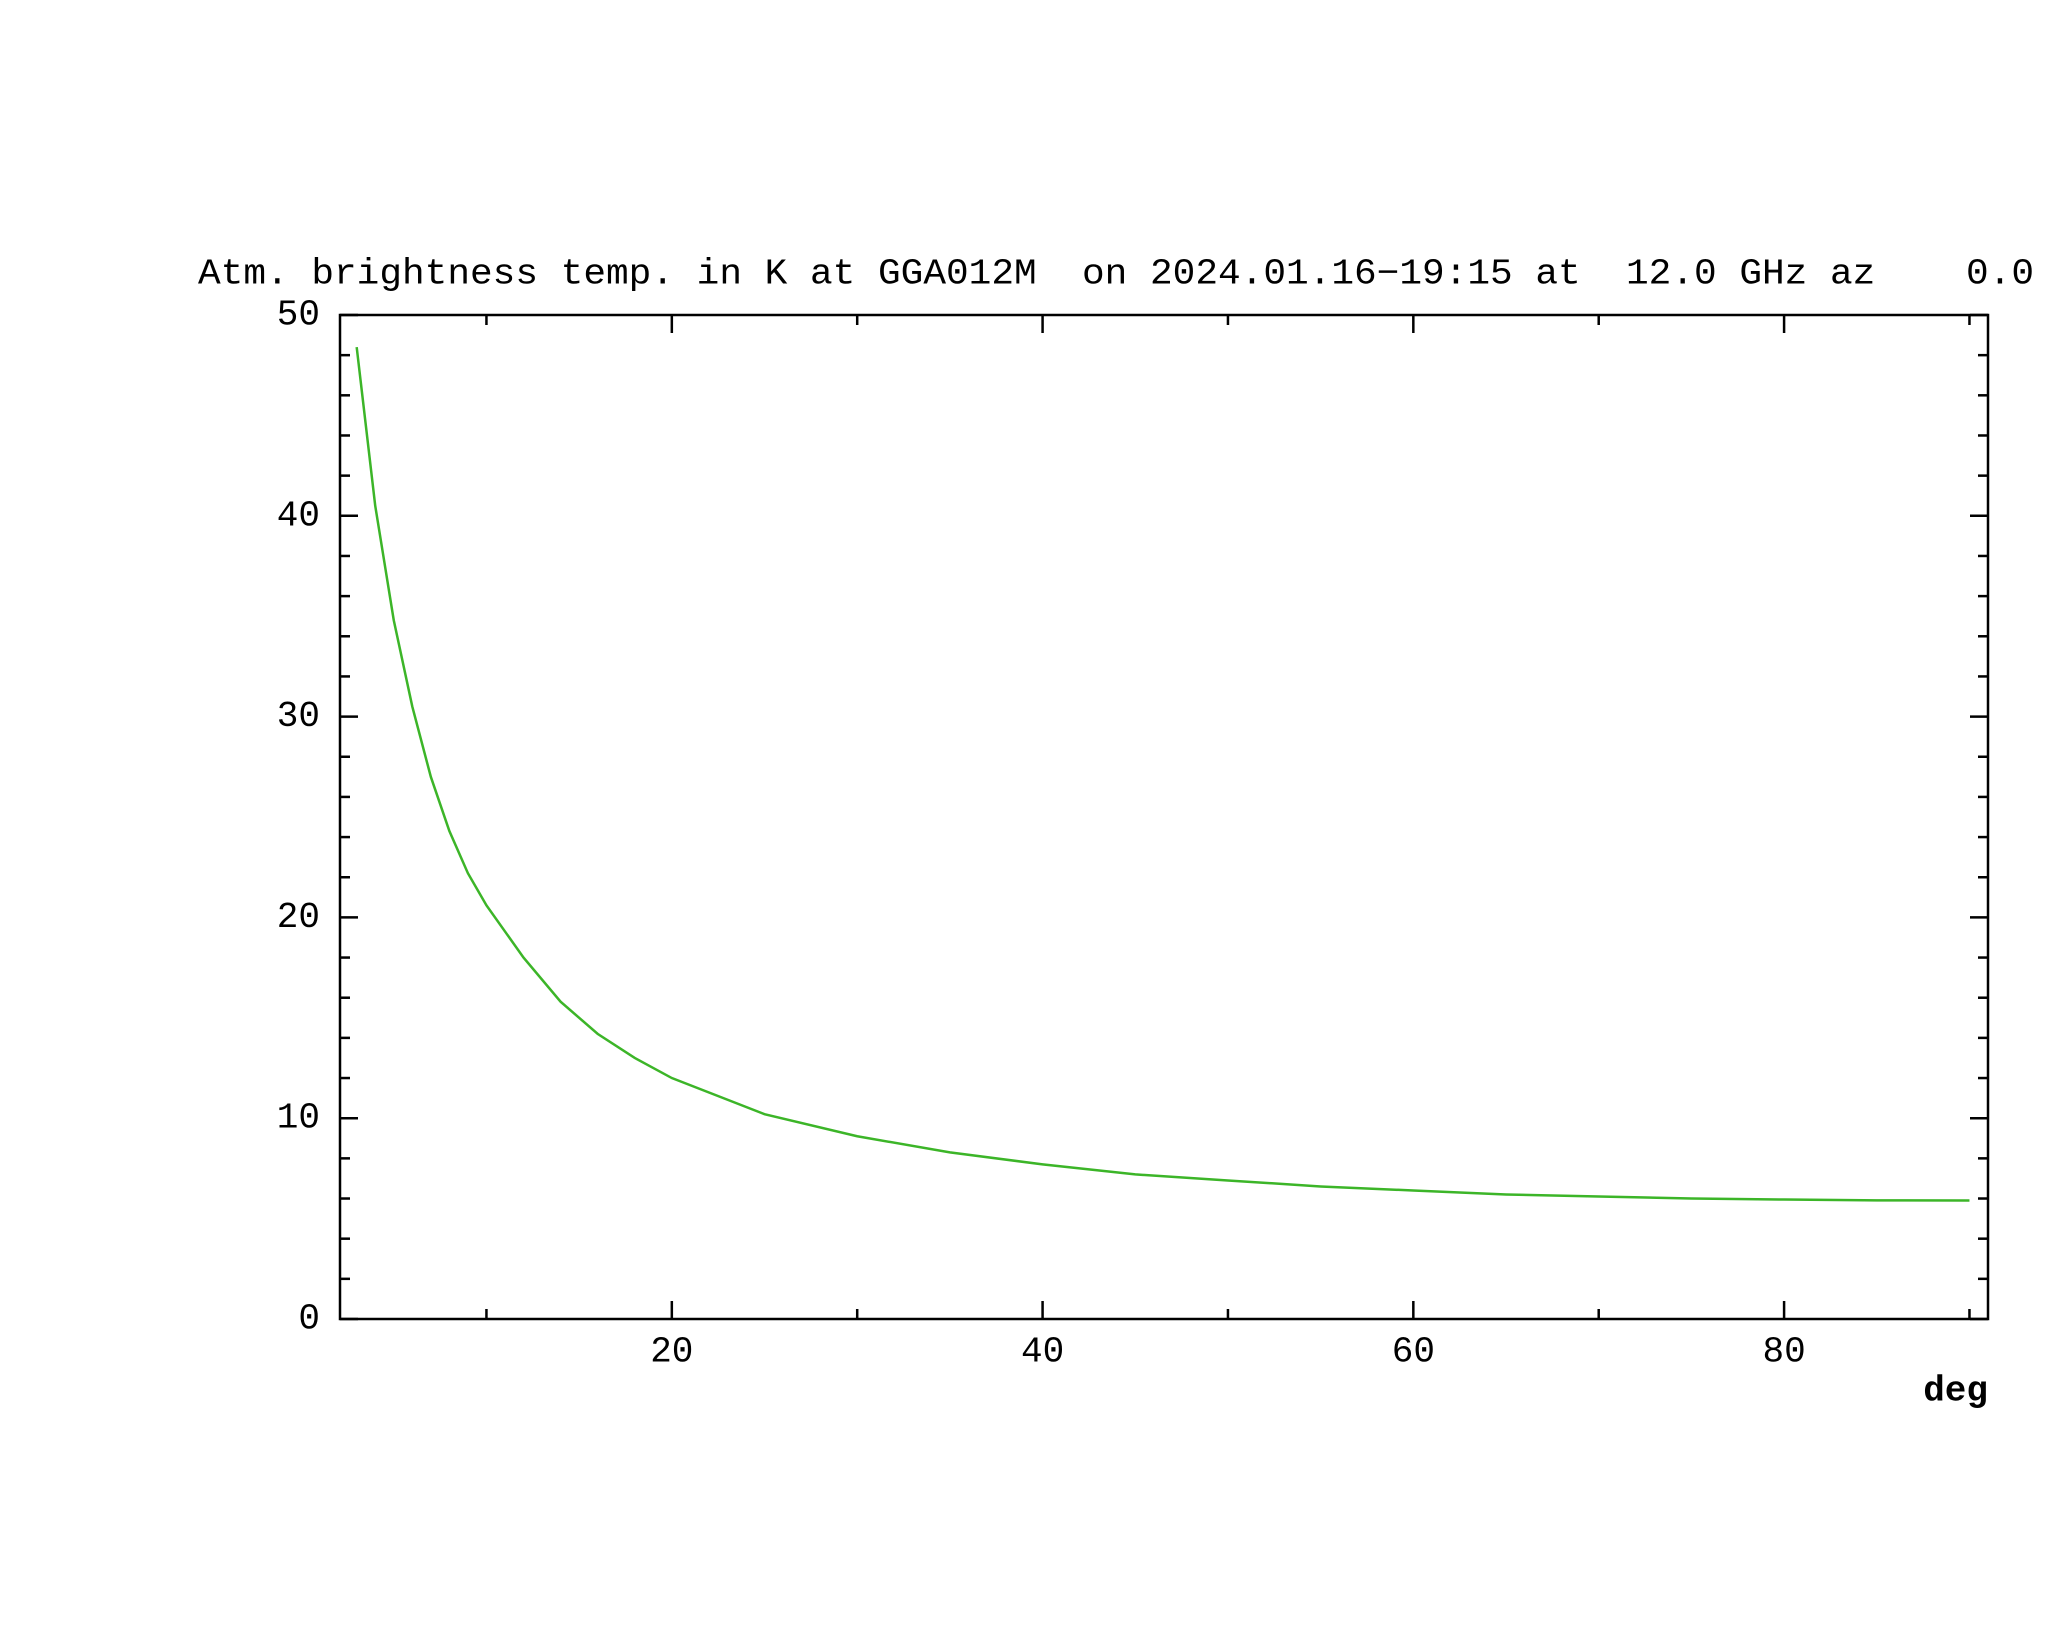 This screenshot has width=2048, height=1635. What do you see at coordinates (298, 1118) in the screenshot?
I see `y-tick-label: 10` at bounding box center [298, 1118].